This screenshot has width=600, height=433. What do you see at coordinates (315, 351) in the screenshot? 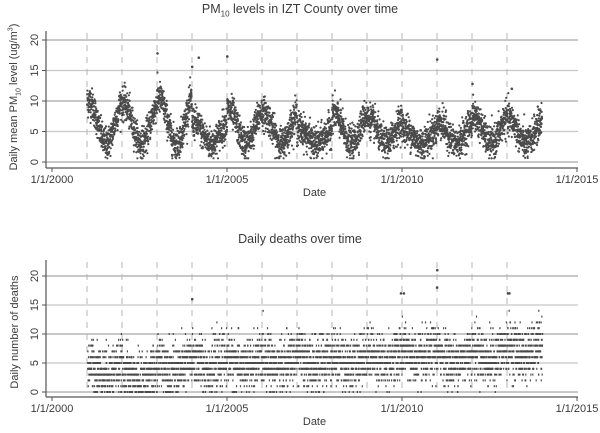
I see `data-points` at bounding box center [315, 351].